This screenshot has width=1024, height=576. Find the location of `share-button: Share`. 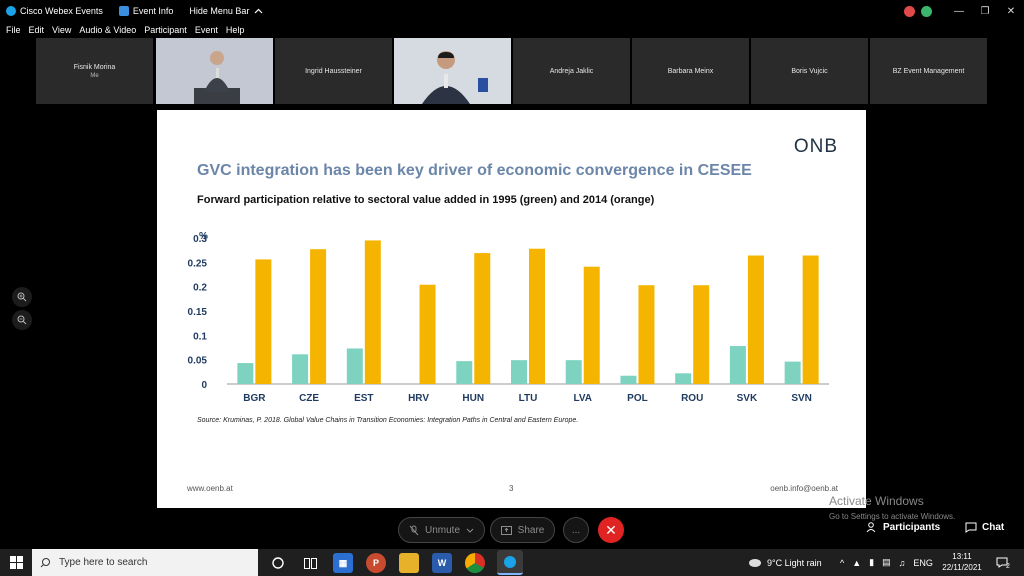

share-button: Share is located at coordinates (522, 530).